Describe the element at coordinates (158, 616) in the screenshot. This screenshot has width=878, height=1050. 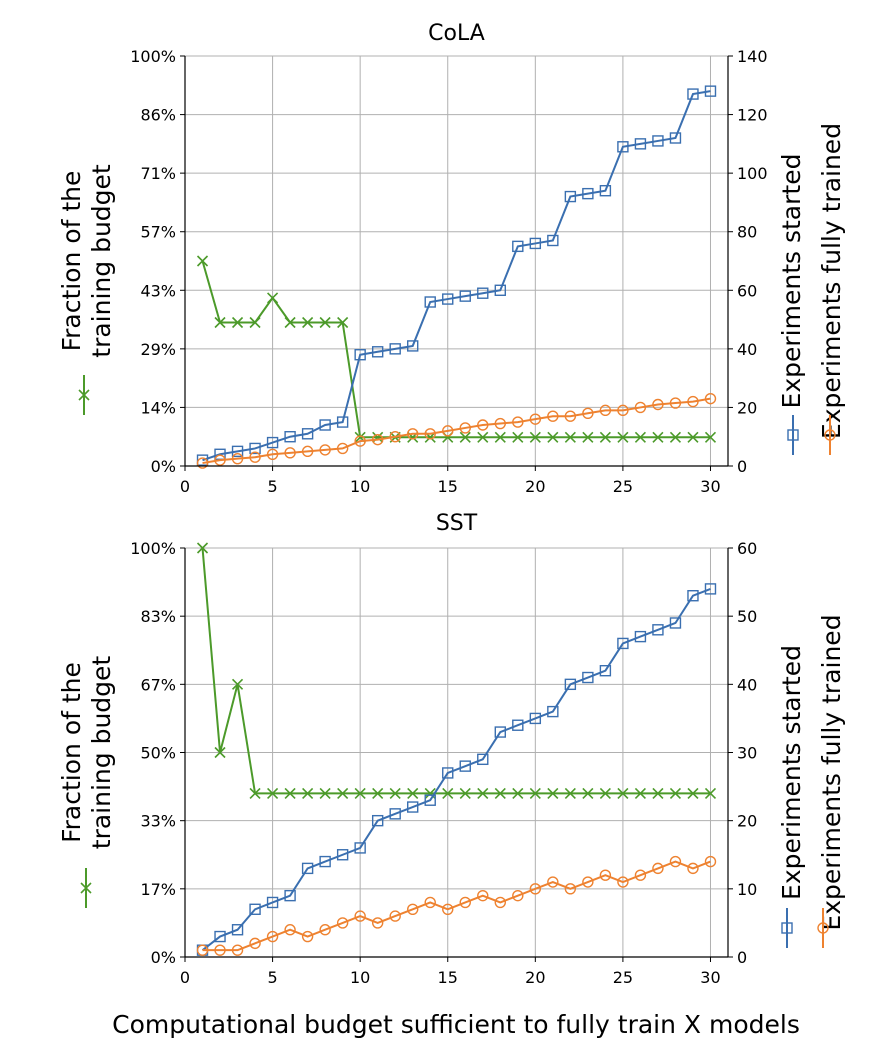
I see `left-tick-label: 83%` at that location.